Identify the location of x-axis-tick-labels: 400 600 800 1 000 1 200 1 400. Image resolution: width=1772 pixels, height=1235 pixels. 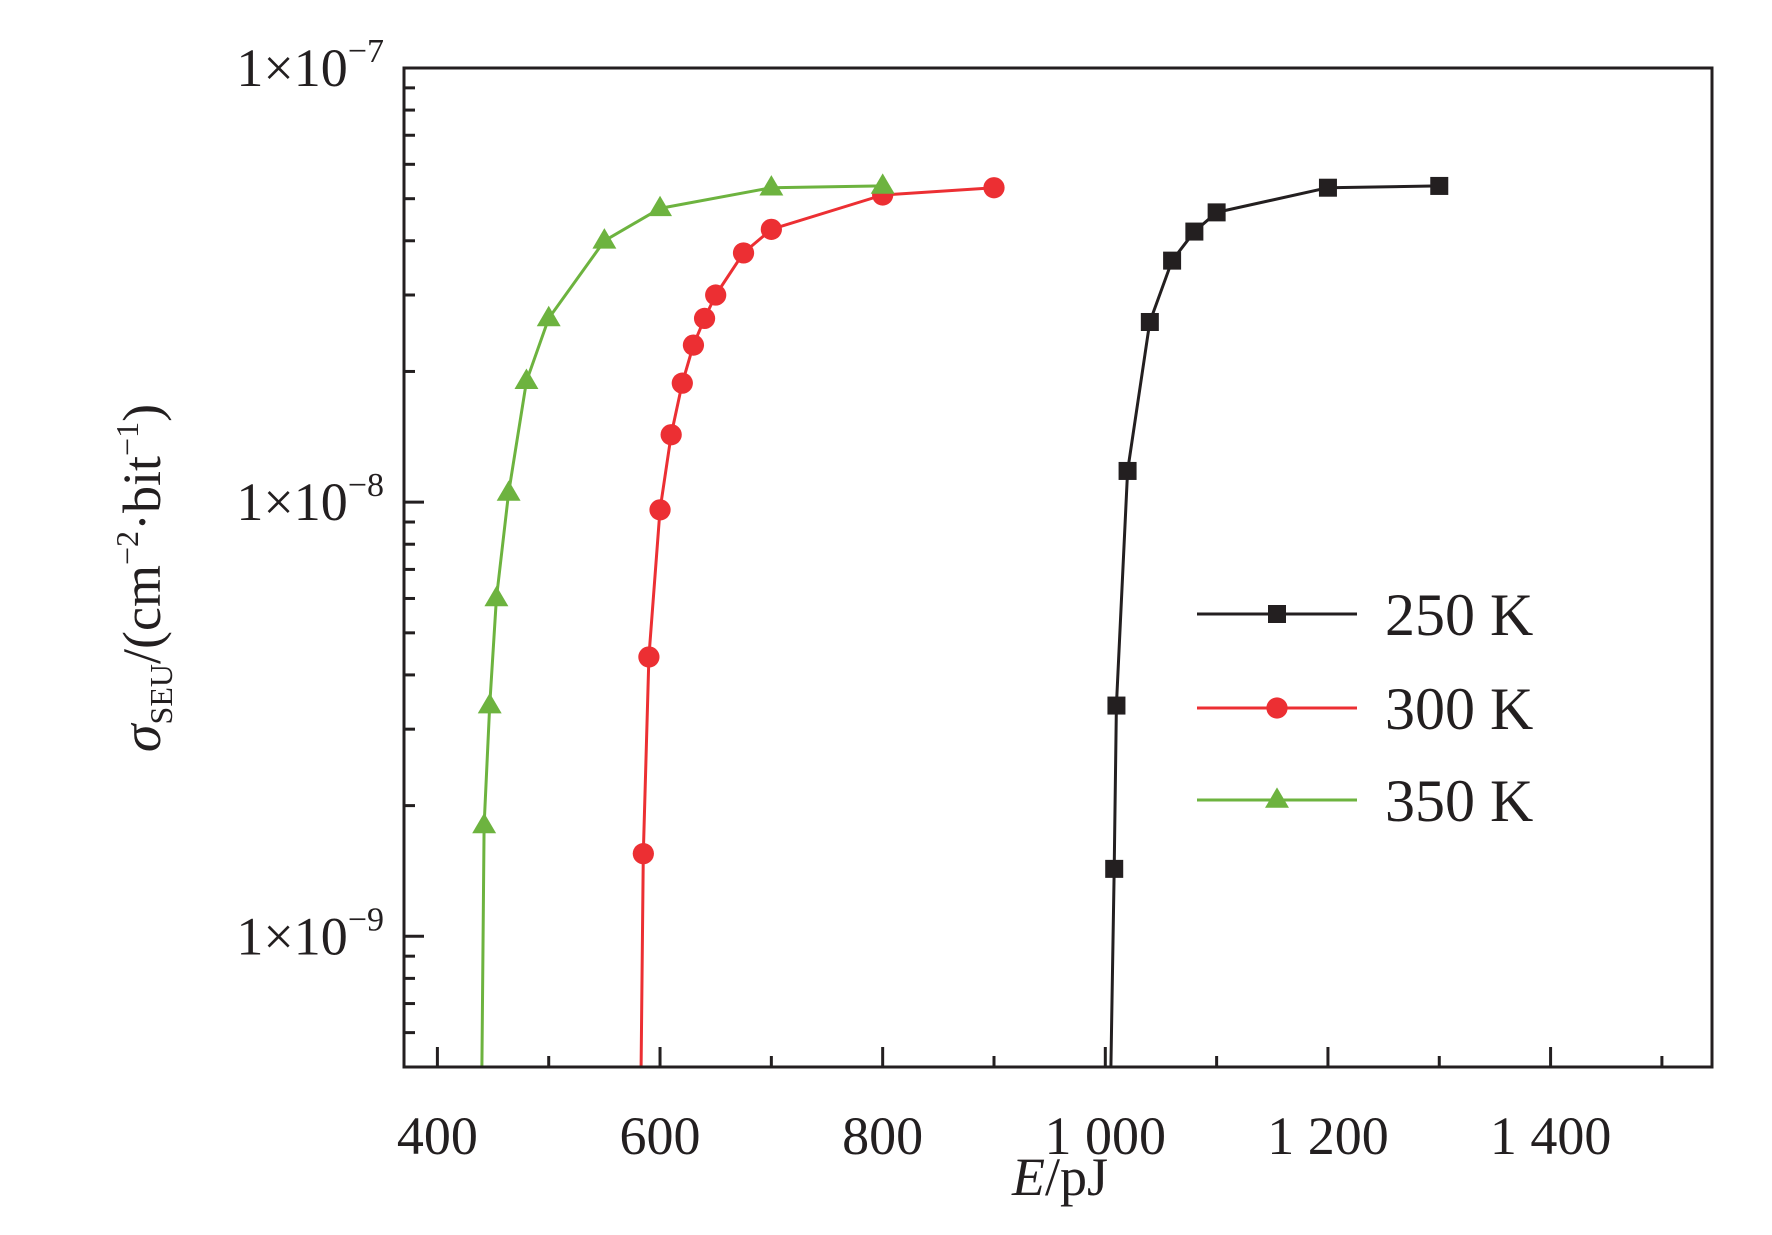
(1004, 1136).